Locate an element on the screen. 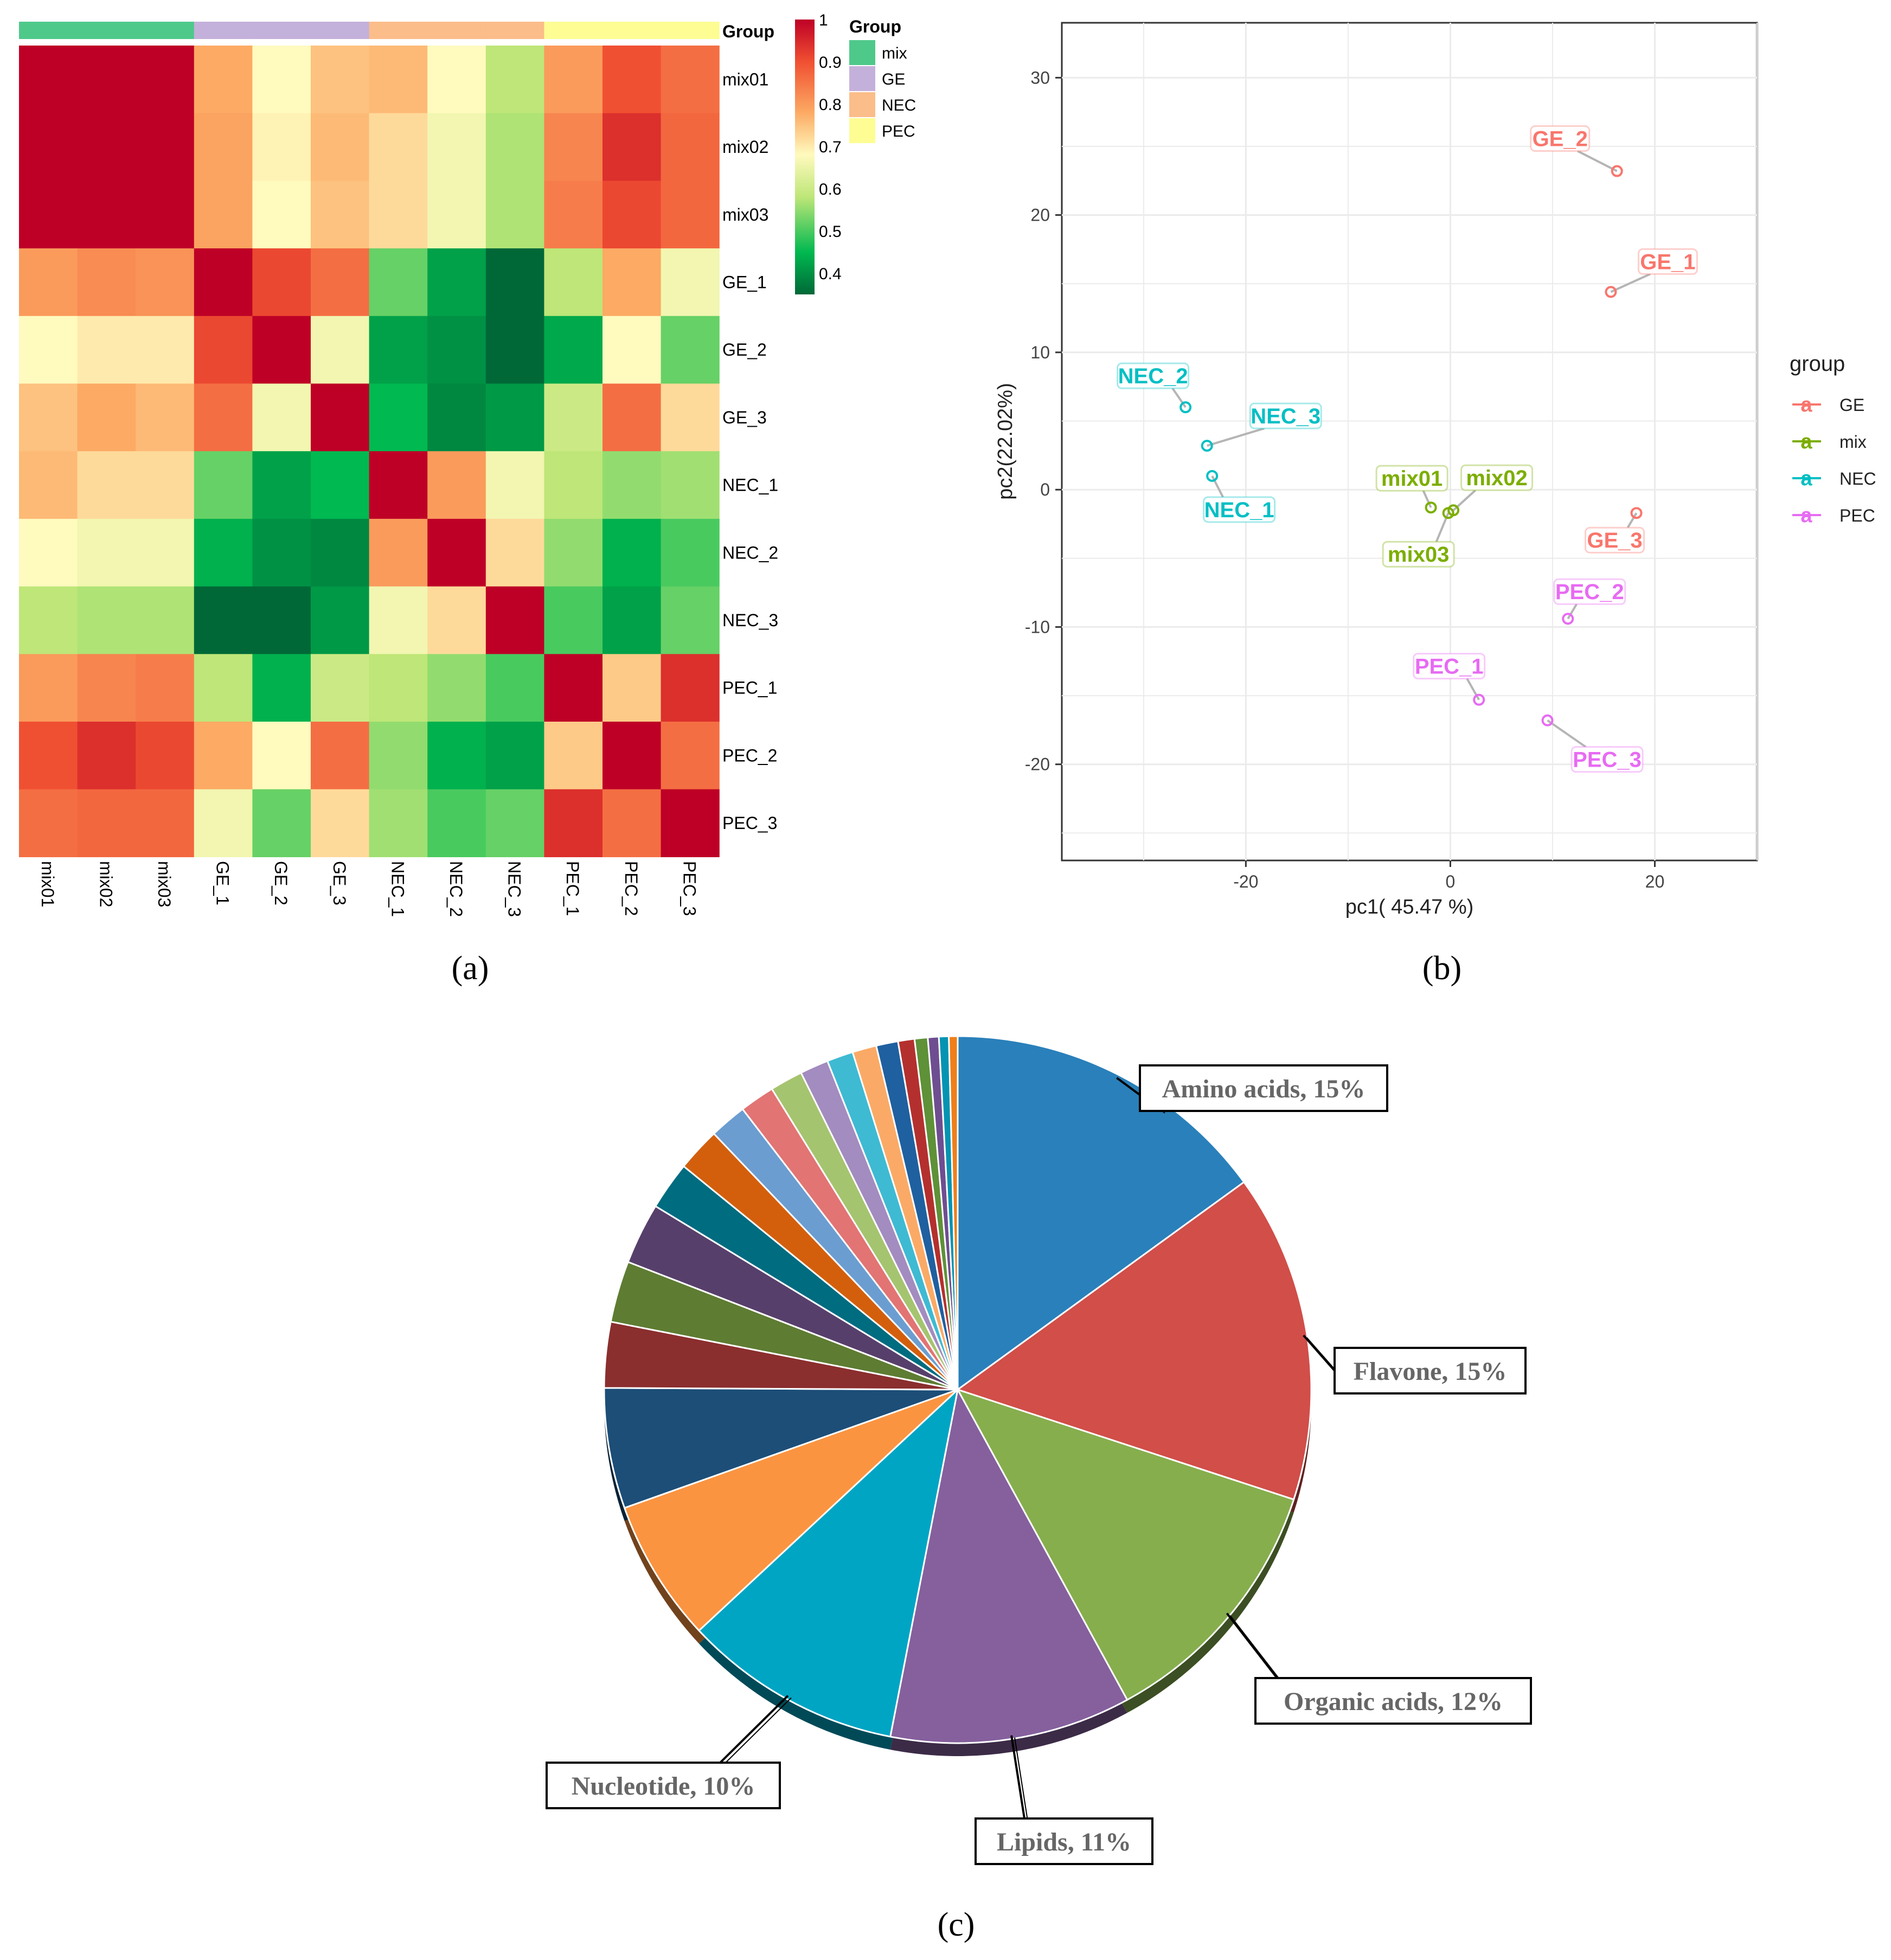  pca-point-label: mix03 is located at coordinates (1418, 555).